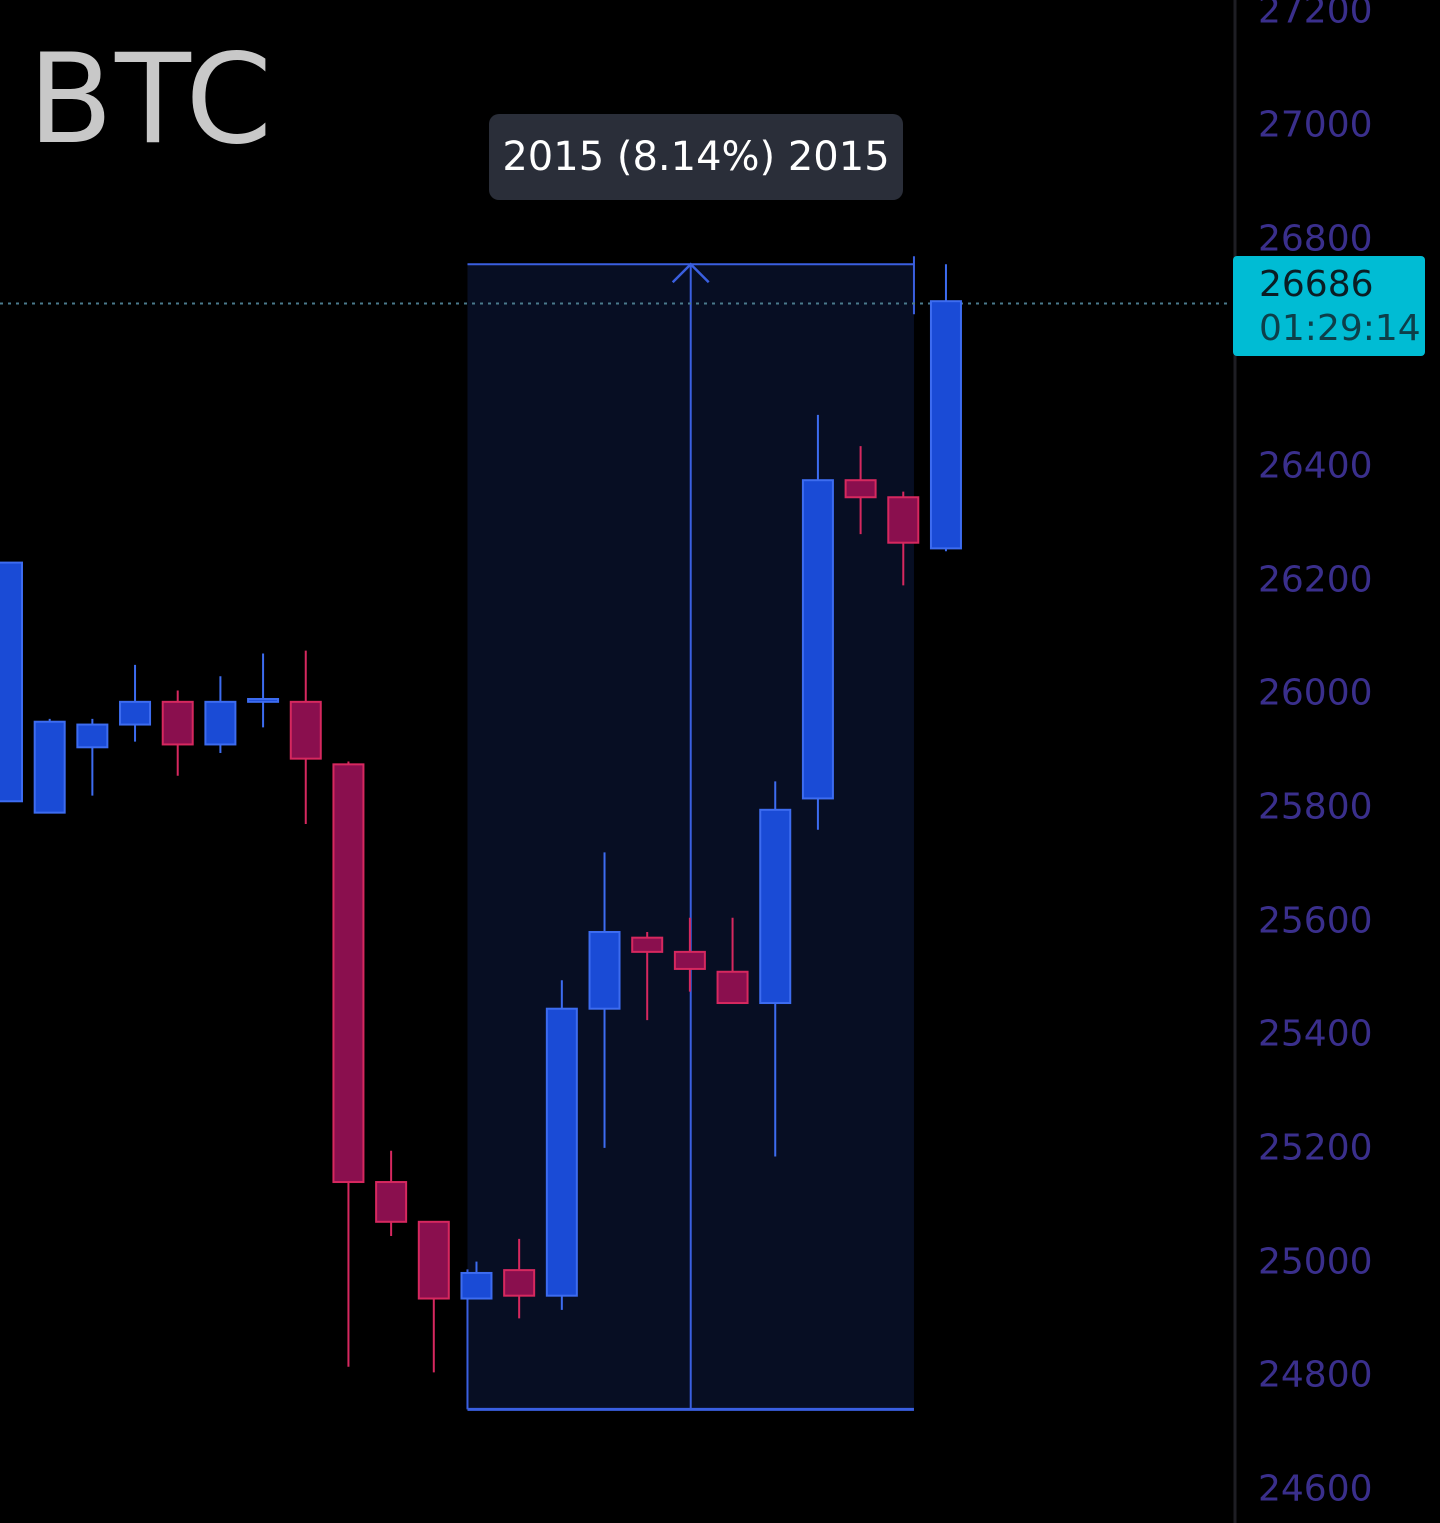 Image resolution: width=1440 pixels, height=1523 pixels. I want to click on price-axis-label: 24600, so click(1315, 1489).